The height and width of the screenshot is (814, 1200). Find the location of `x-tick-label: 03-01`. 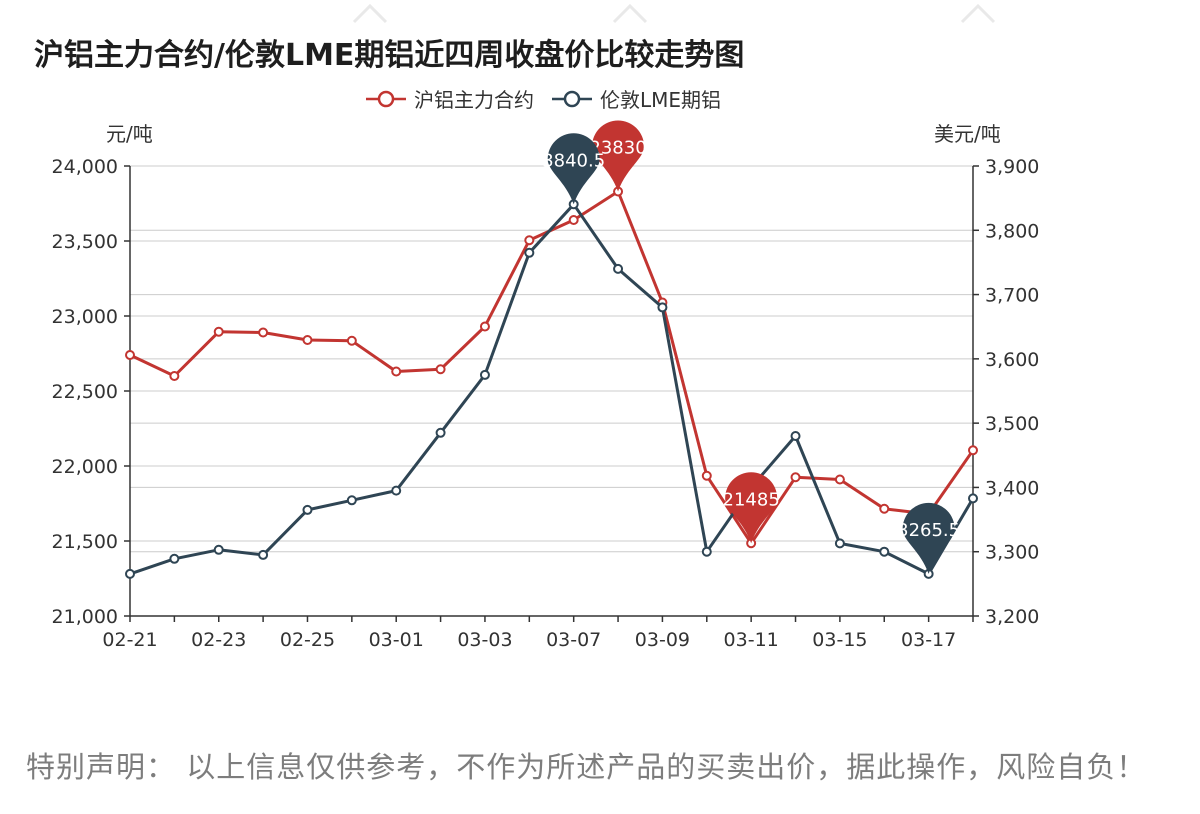

x-tick-label: 03-01 is located at coordinates (396, 640).